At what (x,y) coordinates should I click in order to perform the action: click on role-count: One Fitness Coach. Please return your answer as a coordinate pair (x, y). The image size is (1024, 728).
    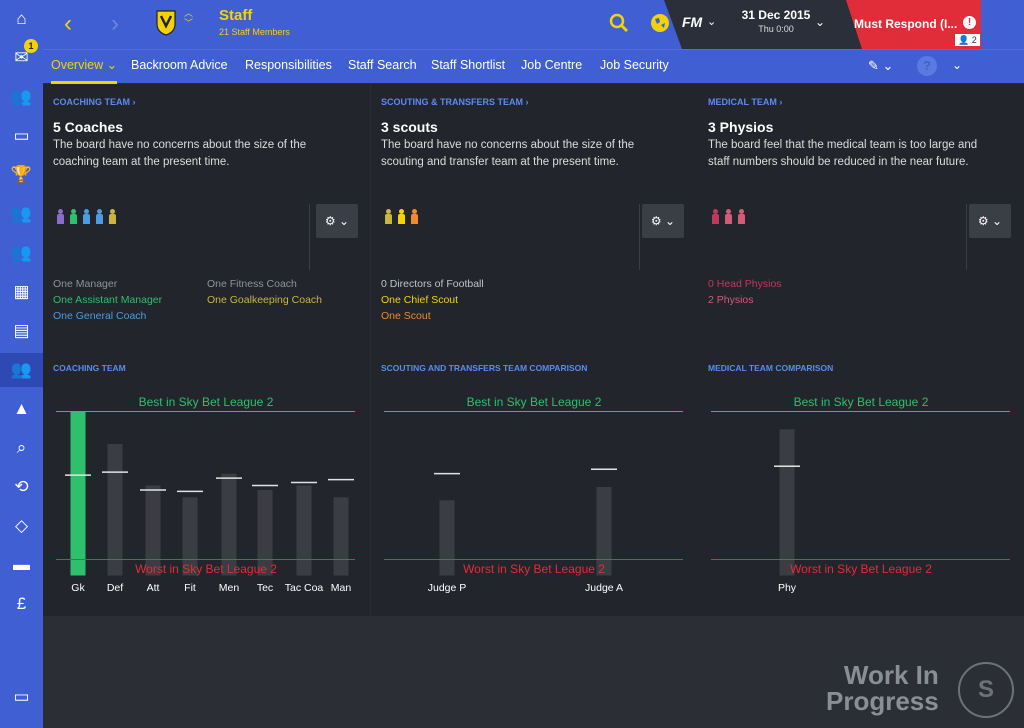
    Looking at the image, I should click on (252, 284).